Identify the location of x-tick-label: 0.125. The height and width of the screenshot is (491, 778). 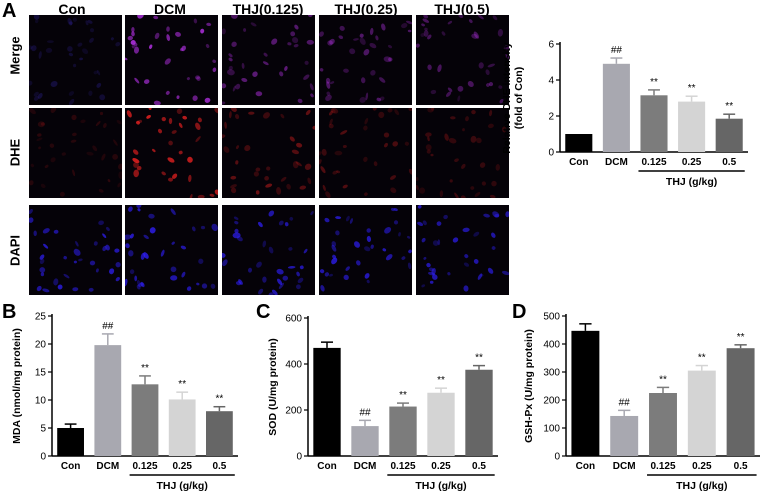
(402, 466).